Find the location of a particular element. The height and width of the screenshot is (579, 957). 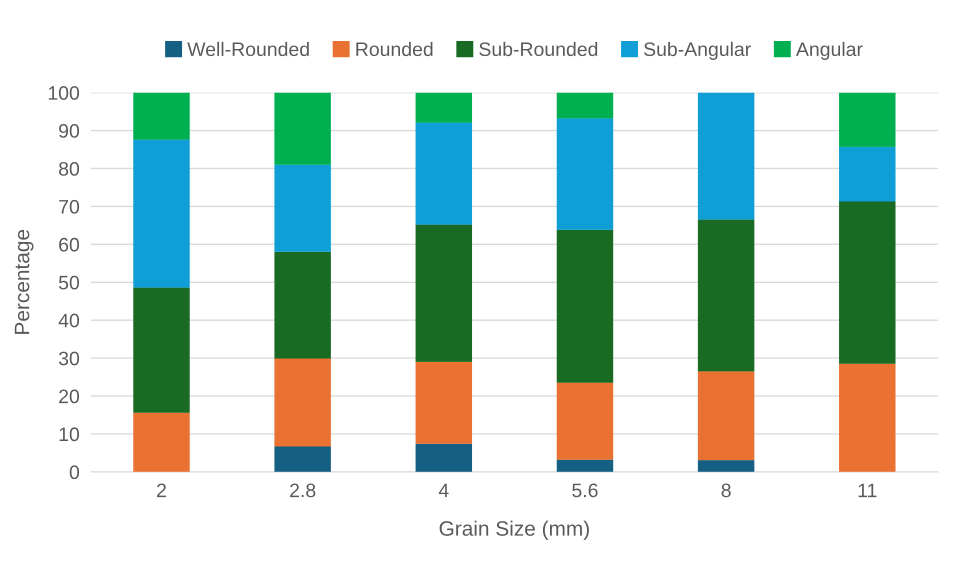

x-axis-title: Grain Size (mm) is located at coordinates (514, 530).